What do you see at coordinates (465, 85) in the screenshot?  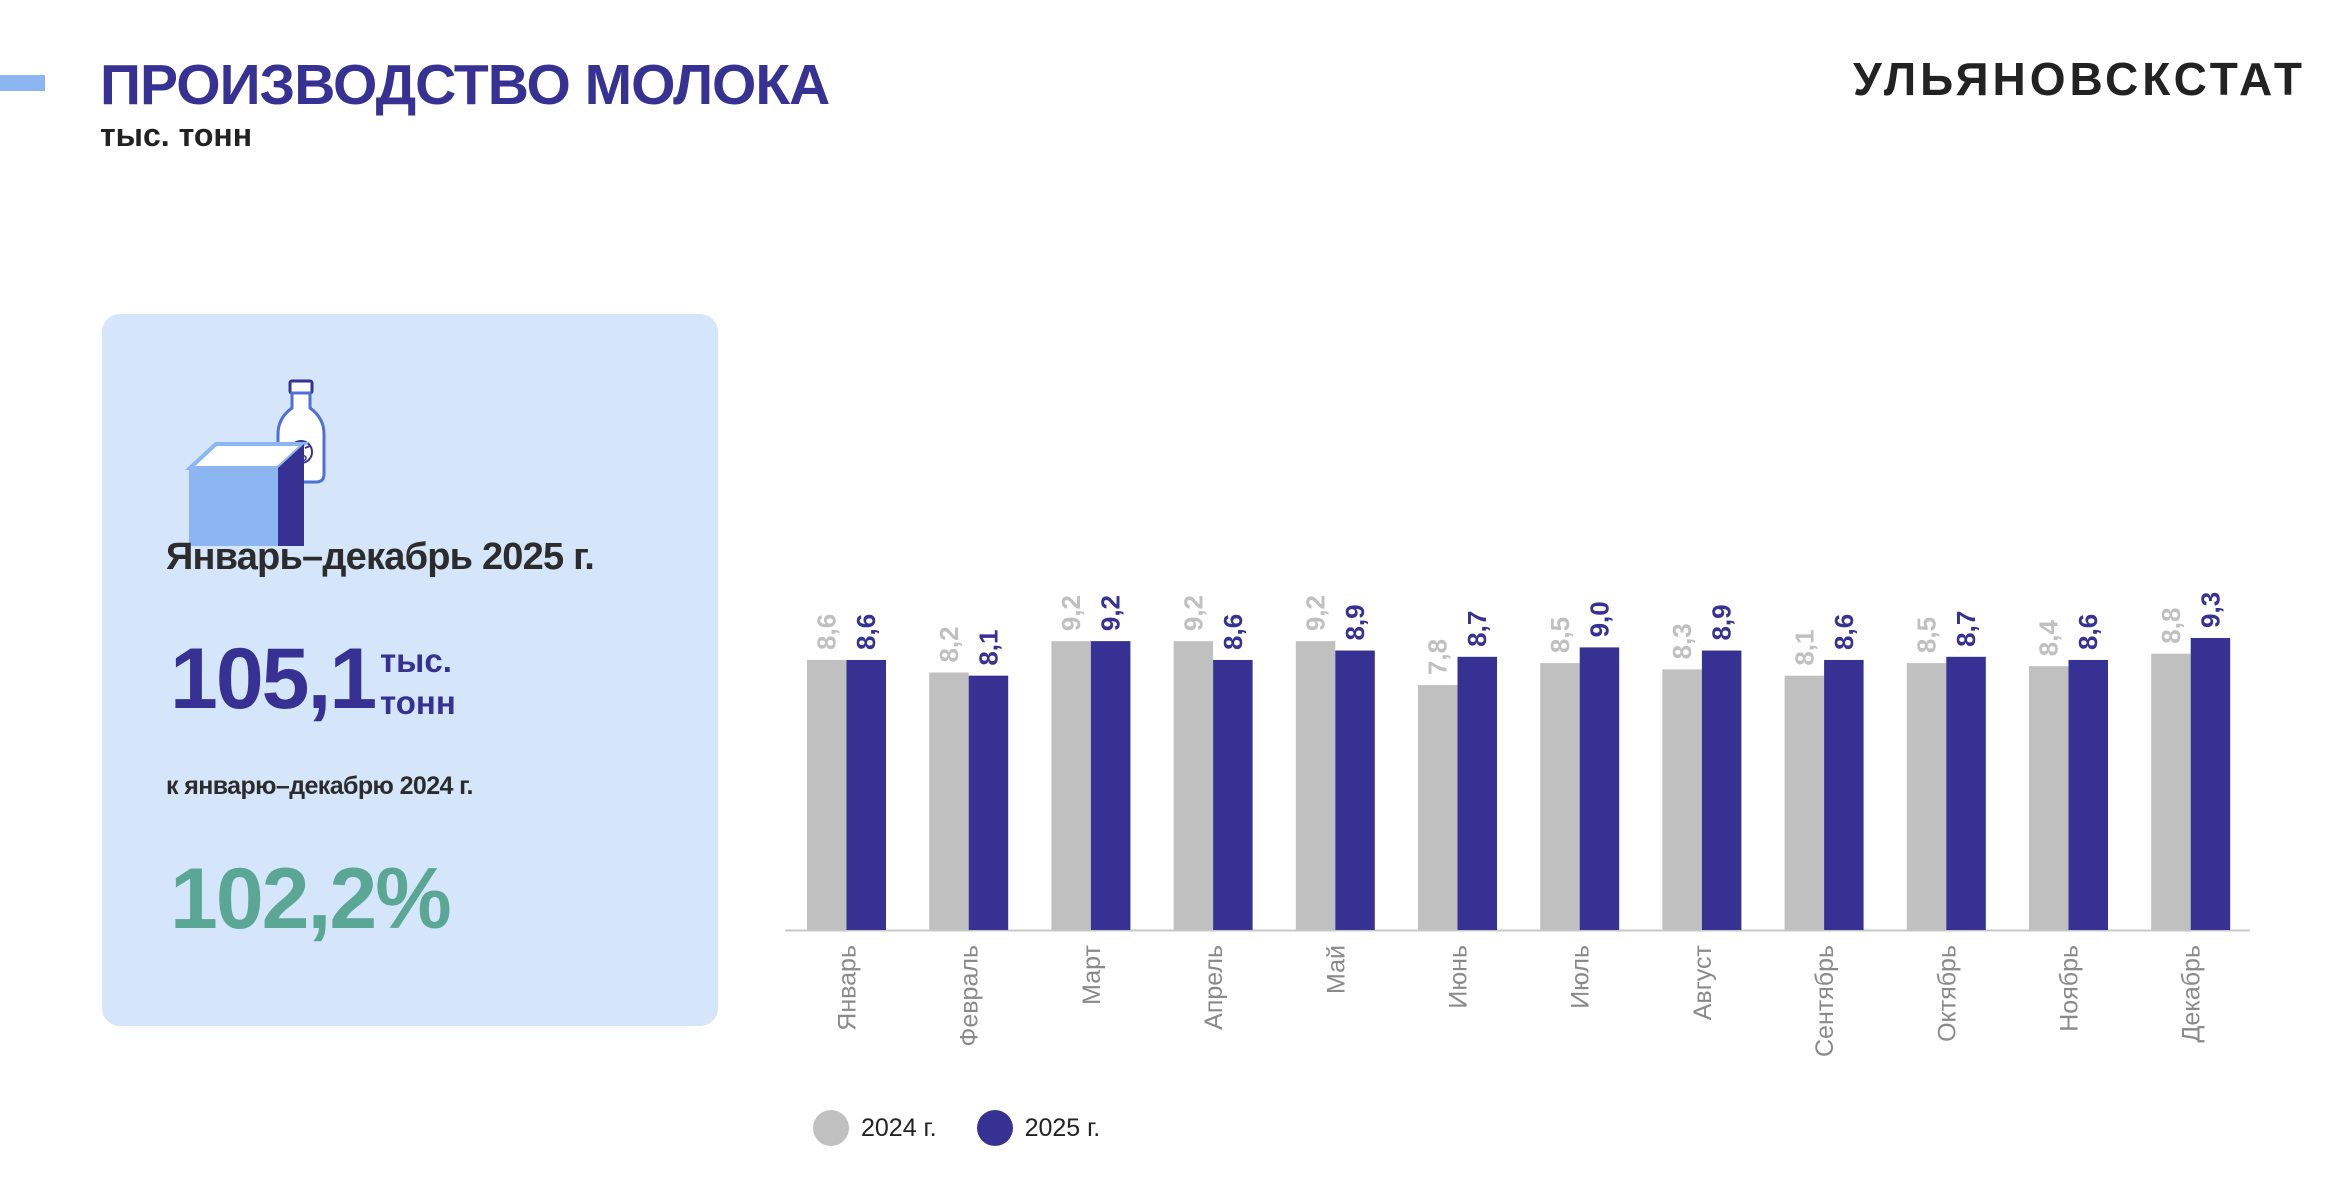 I see `page-title: ПРОИЗВОДСТВО МОЛОКА` at bounding box center [465, 85].